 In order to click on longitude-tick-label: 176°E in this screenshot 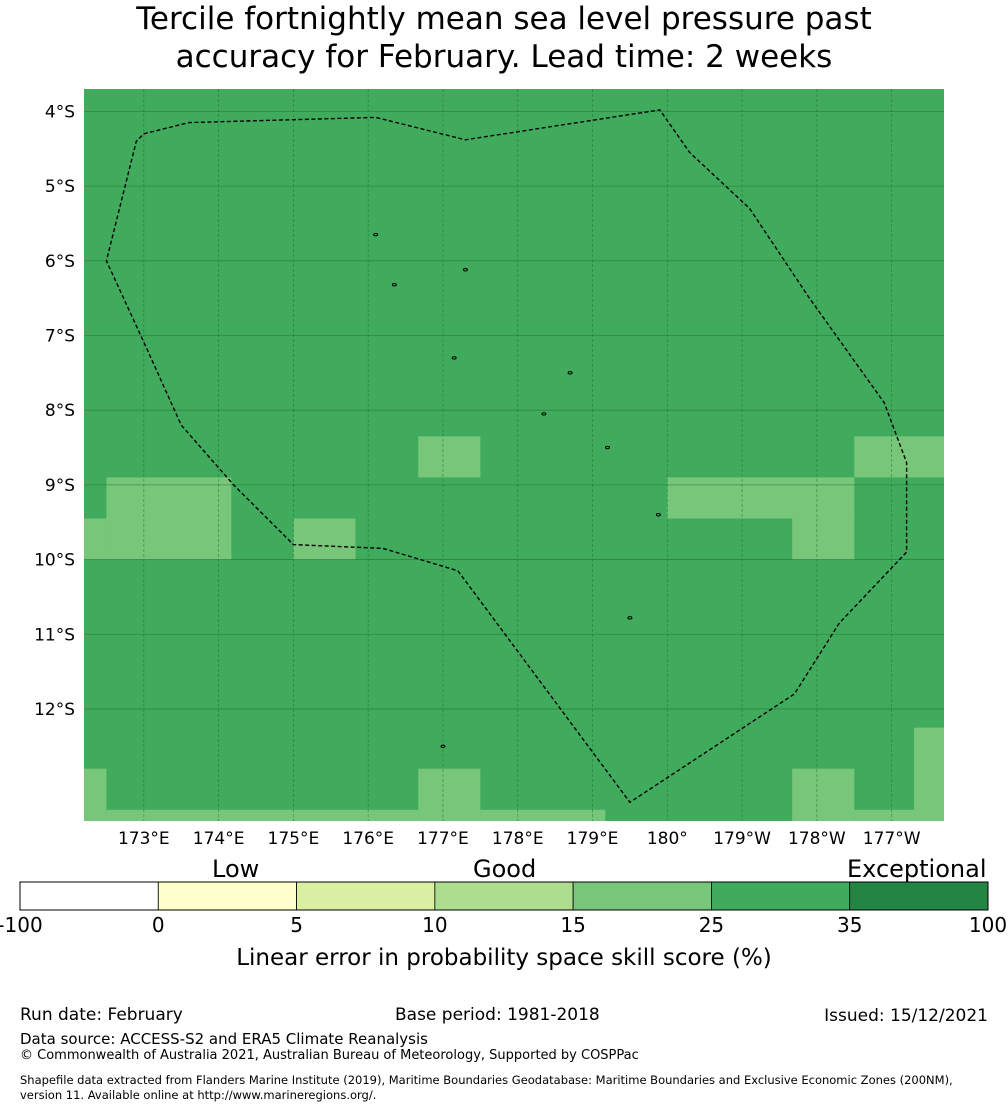, I will do `click(368, 839)`.